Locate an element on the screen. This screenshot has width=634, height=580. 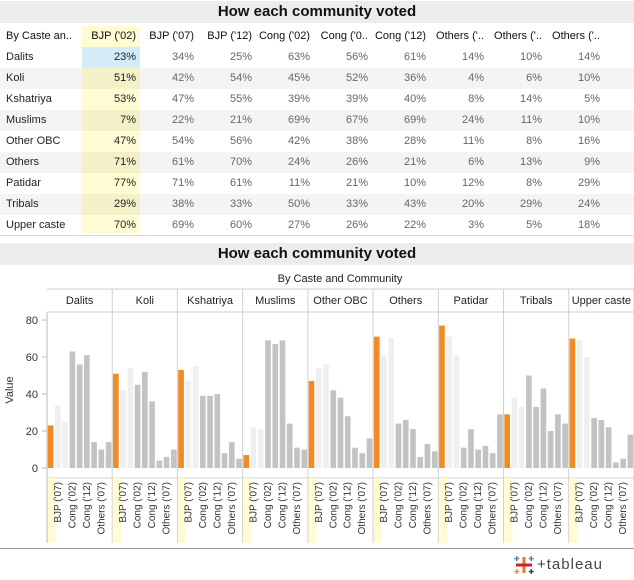
row-label: Kshatriya is located at coordinates (29, 99).